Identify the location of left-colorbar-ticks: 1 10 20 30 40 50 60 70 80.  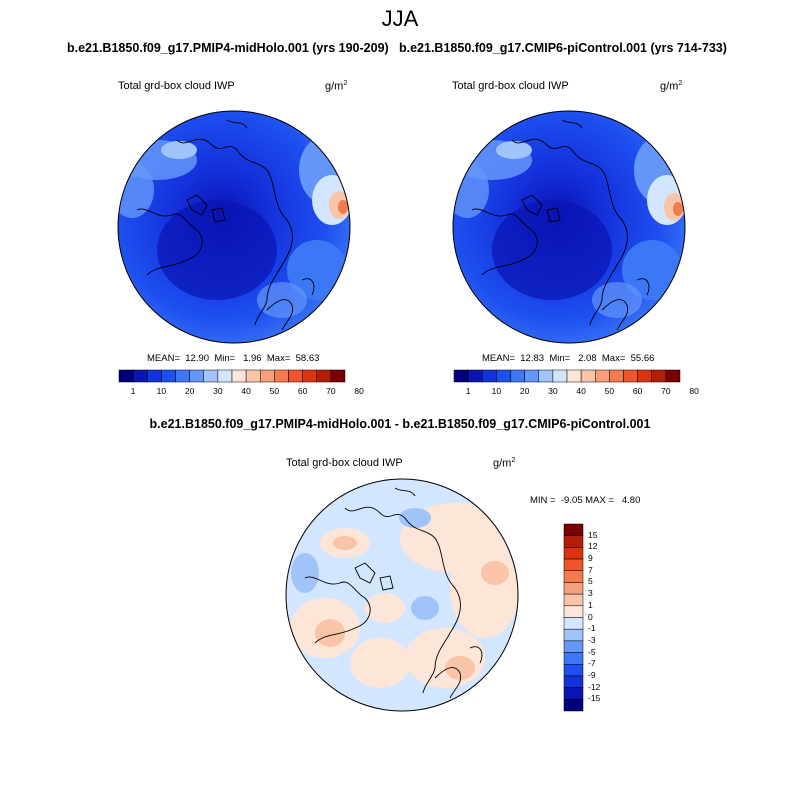
(241, 392).